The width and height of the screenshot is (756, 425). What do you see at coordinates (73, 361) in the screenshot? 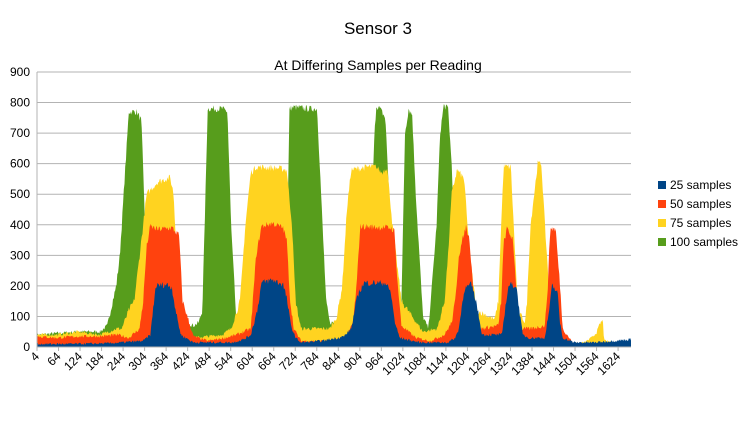
I see `x-tick-label: 124` at bounding box center [73, 361].